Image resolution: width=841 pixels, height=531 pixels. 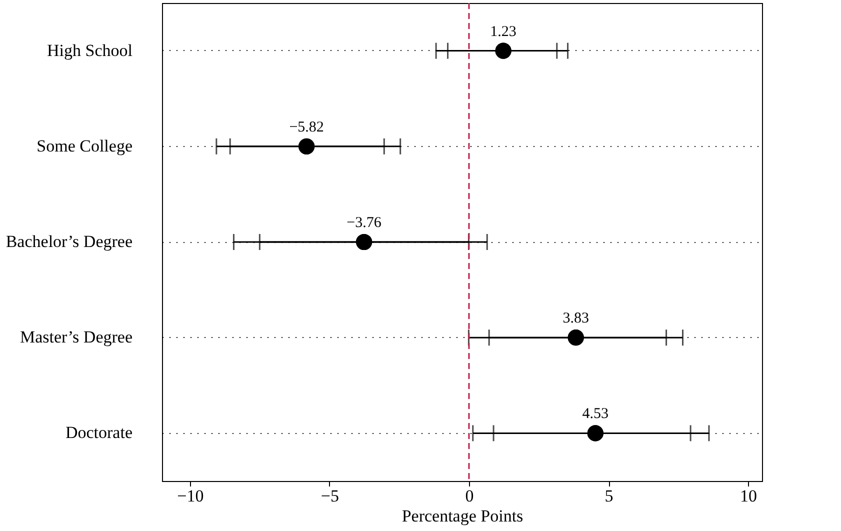 I want to click on y-tick-label: Master’s Degree, so click(x=76, y=337).